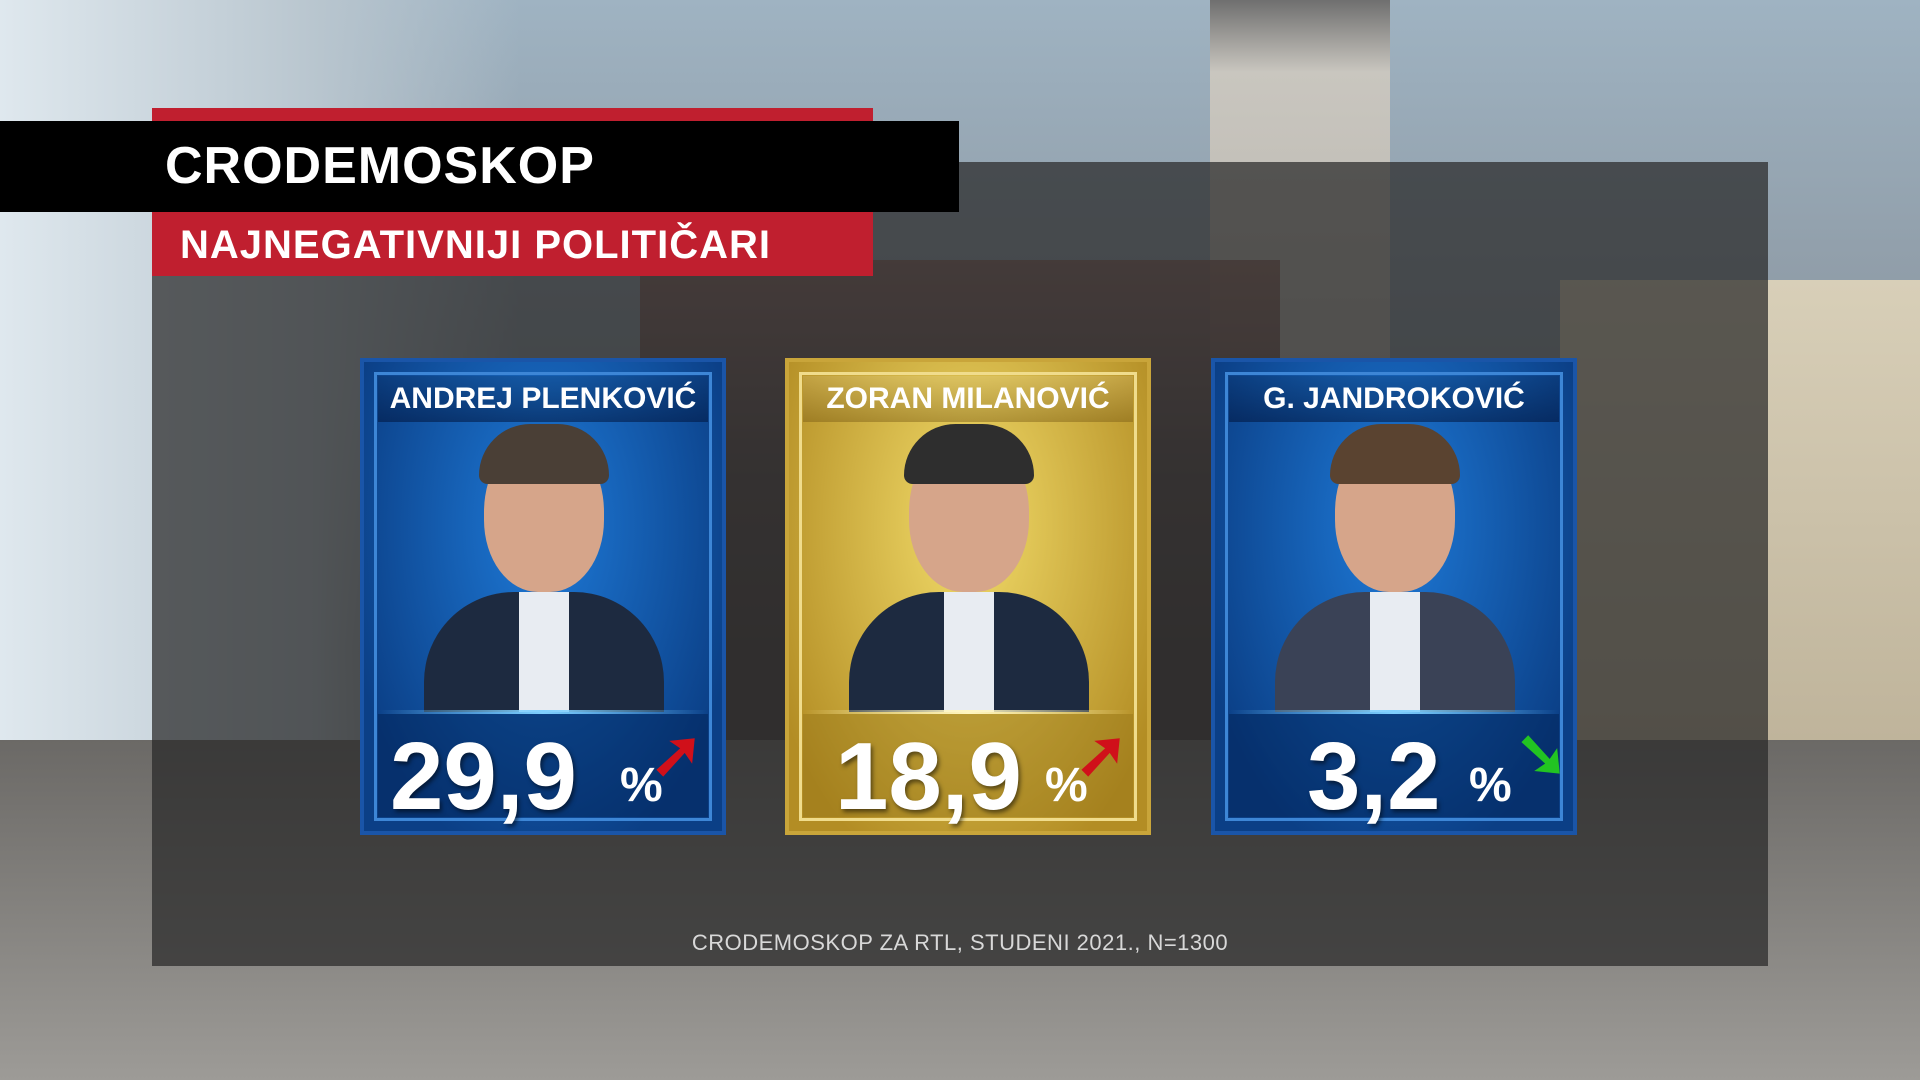 This screenshot has width=1920, height=1080. What do you see at coordinates (380, 166) in the screenshot?
I see `page-title: CRODEMOSKOP` at bounding box center [380, 166].